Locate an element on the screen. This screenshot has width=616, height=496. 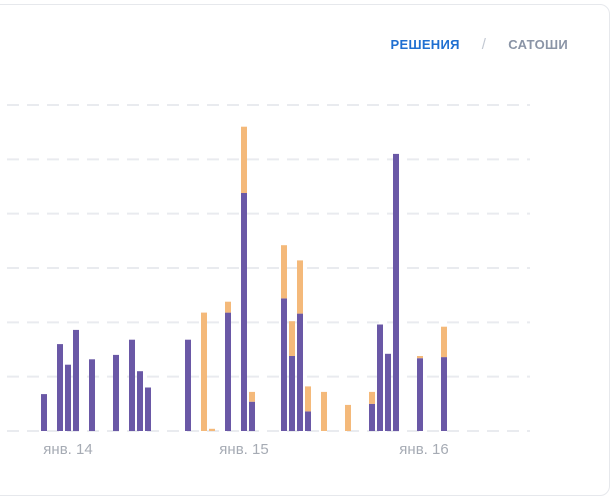
toggle-satoshi: САТОШИ is located at coordinates (538, 44).